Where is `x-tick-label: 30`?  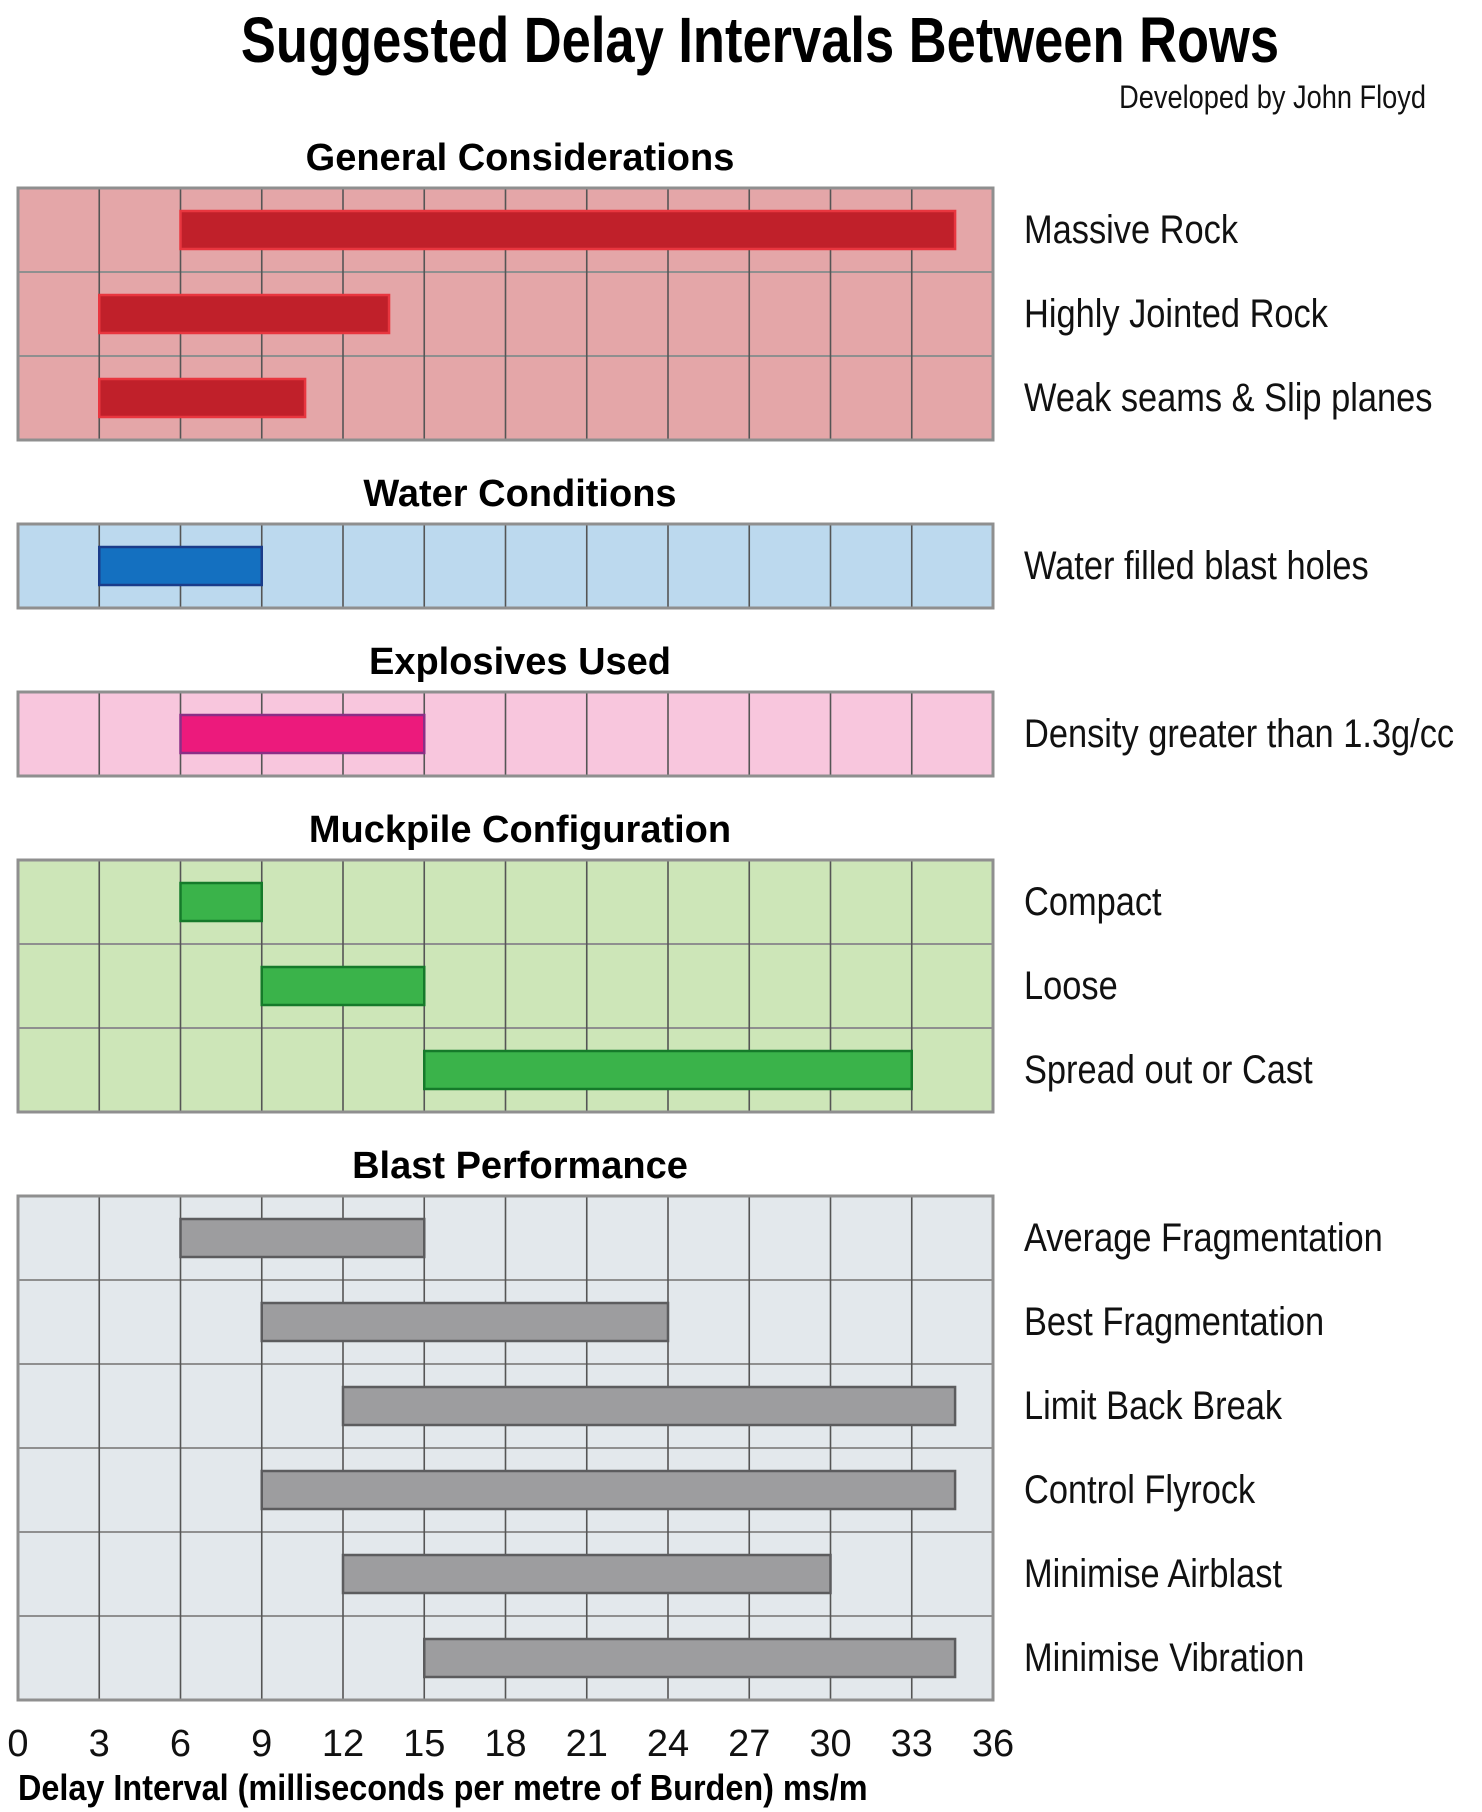 x-tick-label: 30 is located at coordinates (830, 1744).